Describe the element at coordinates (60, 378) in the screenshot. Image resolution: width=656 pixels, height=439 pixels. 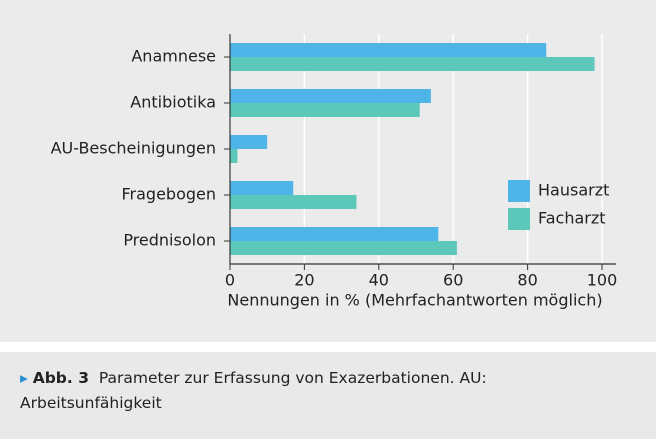
I see `caption-label: Abb. 3` at that location.